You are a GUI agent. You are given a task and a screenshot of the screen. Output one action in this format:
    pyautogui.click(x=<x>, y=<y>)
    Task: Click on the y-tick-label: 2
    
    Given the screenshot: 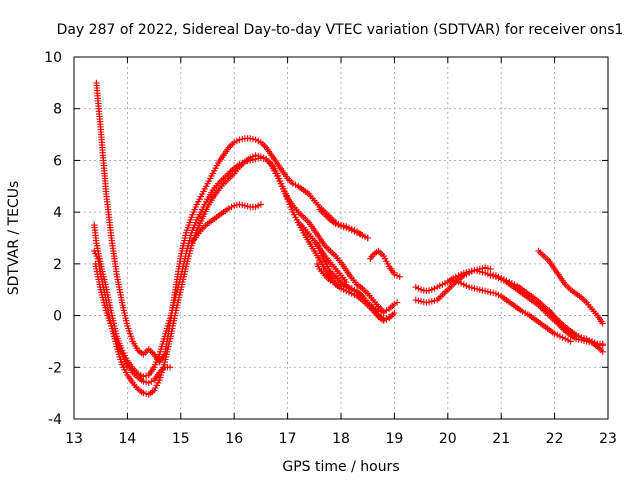 What is the action you would take?
    pyautogui.click(x=57, y=265)
    